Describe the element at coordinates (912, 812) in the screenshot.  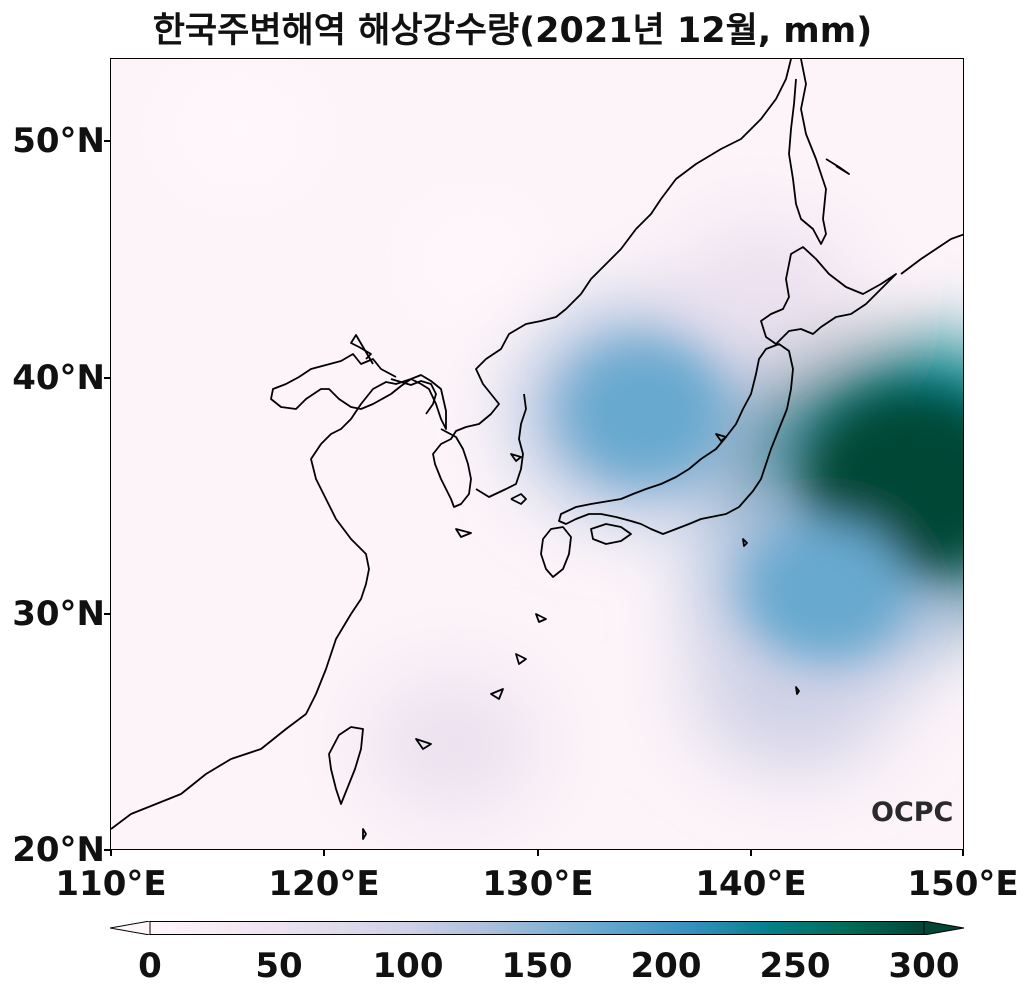
I see `ocpc-logo: OCPC` at that location.